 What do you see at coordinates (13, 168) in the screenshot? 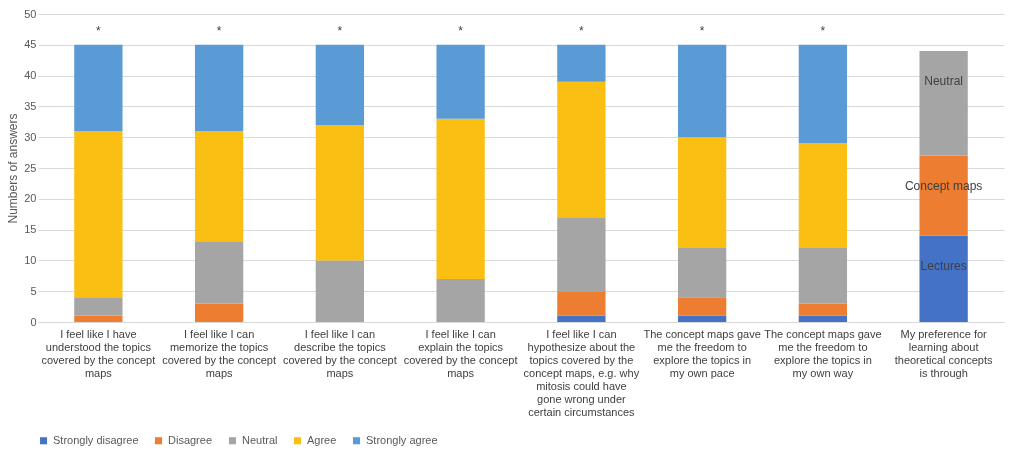
I see `y-axis-title: Numbers of answers` at bounding box center [13, 168].